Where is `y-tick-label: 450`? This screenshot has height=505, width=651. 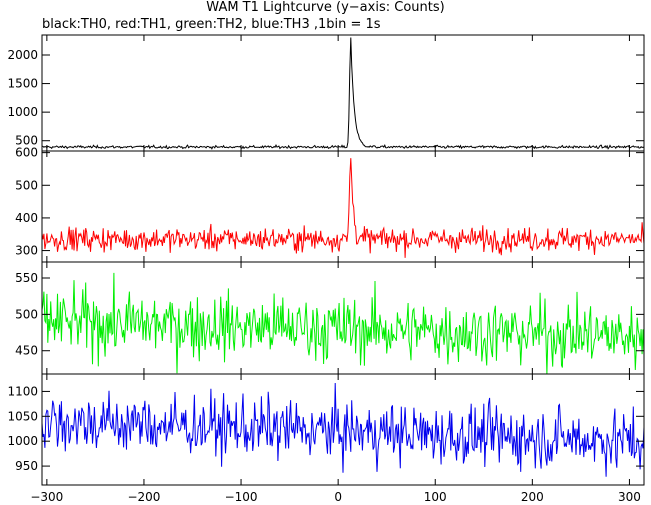 y-tick-label: 450 is located at coordinates (26, 351).